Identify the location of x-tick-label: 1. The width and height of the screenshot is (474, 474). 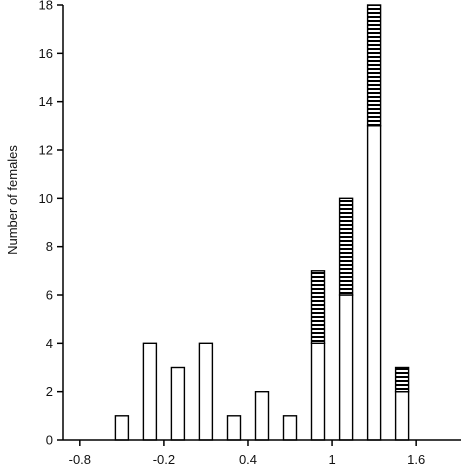
(331, 459).